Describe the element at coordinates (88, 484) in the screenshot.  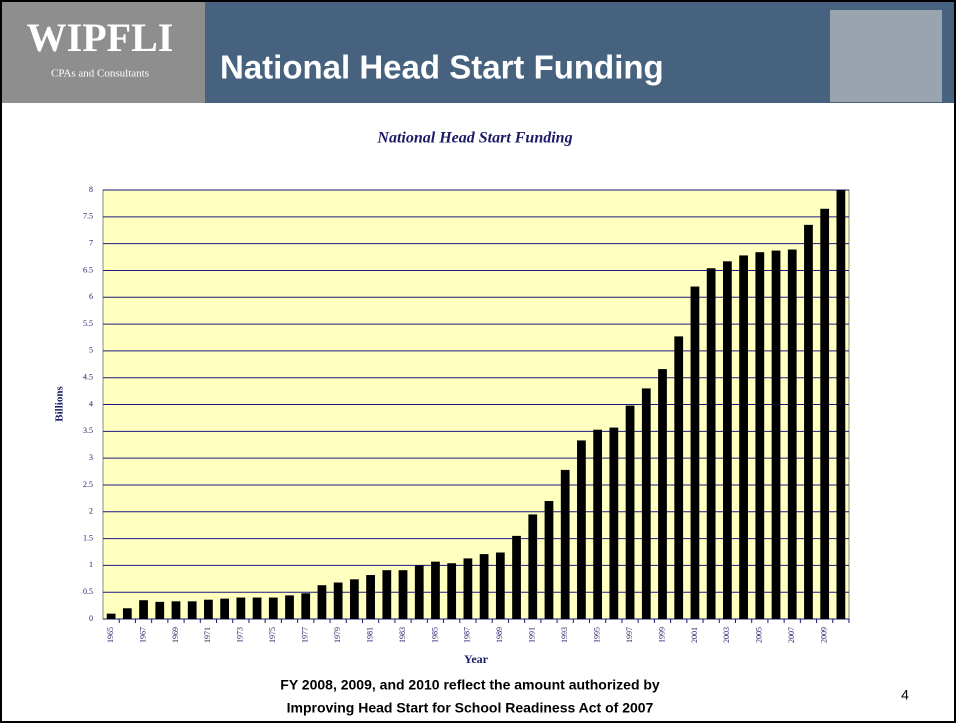
I see `y-tick-label: 2.5` at that location.